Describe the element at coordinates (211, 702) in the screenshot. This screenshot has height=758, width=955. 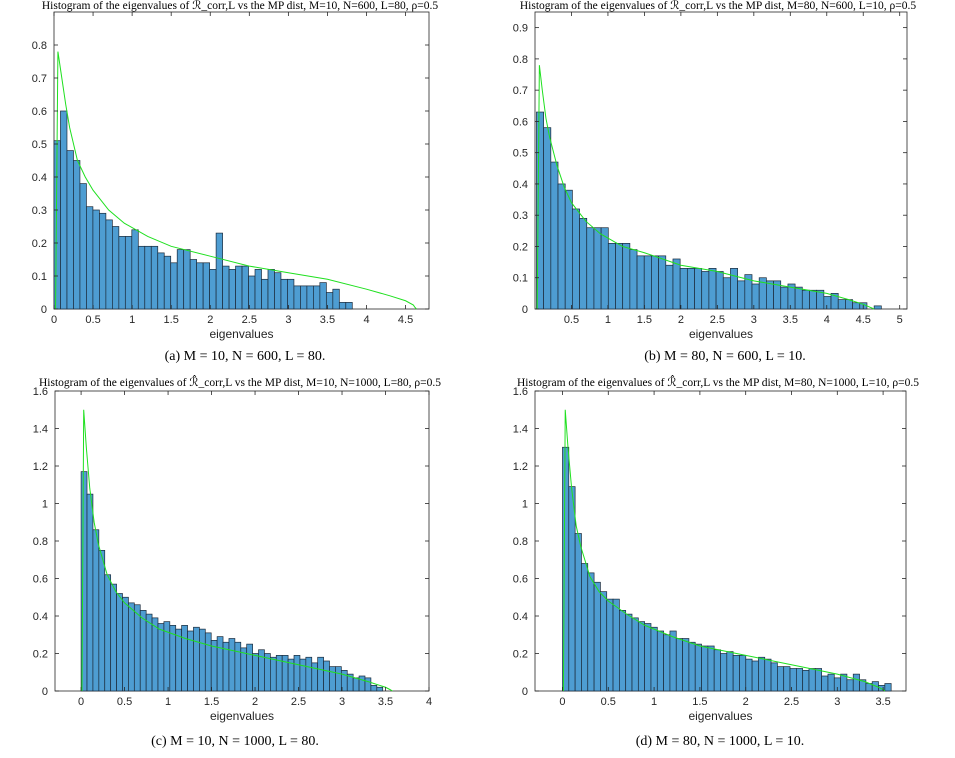
I see `chart-c-xtick-label: 1.5` at that location.